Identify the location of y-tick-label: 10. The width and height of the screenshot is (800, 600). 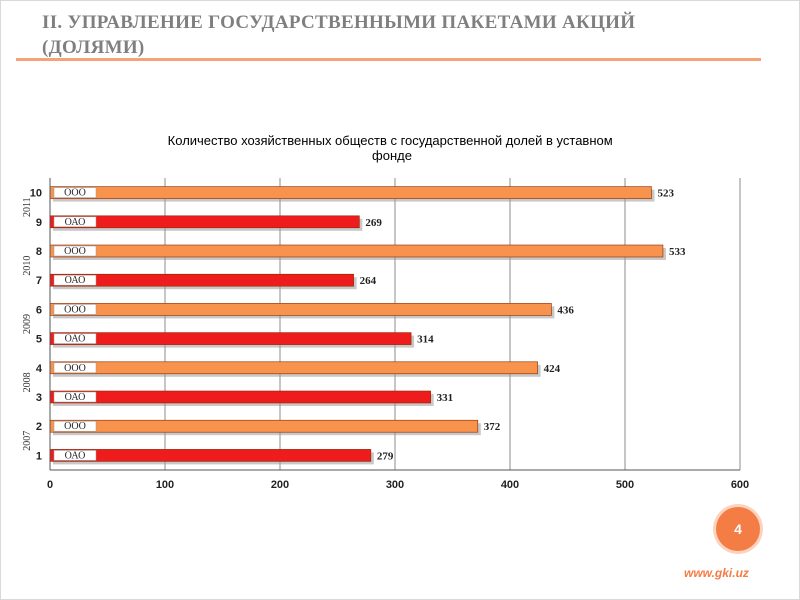
(36, 194).